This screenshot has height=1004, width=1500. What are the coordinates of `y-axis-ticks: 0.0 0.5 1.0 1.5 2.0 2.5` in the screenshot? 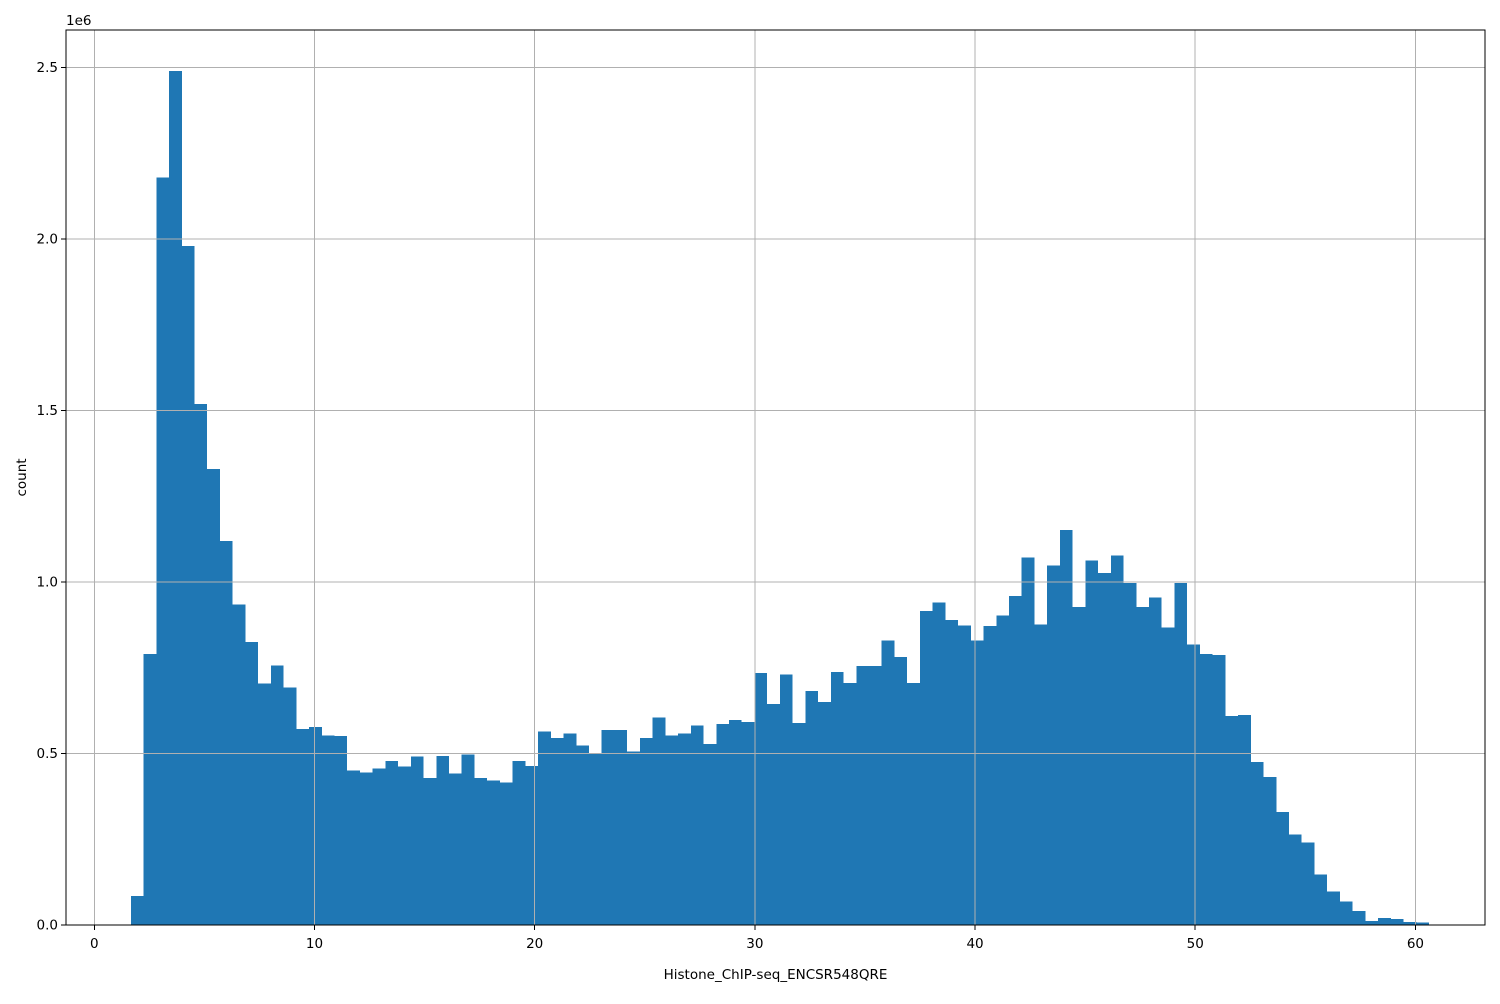 It's located at (51, 497).